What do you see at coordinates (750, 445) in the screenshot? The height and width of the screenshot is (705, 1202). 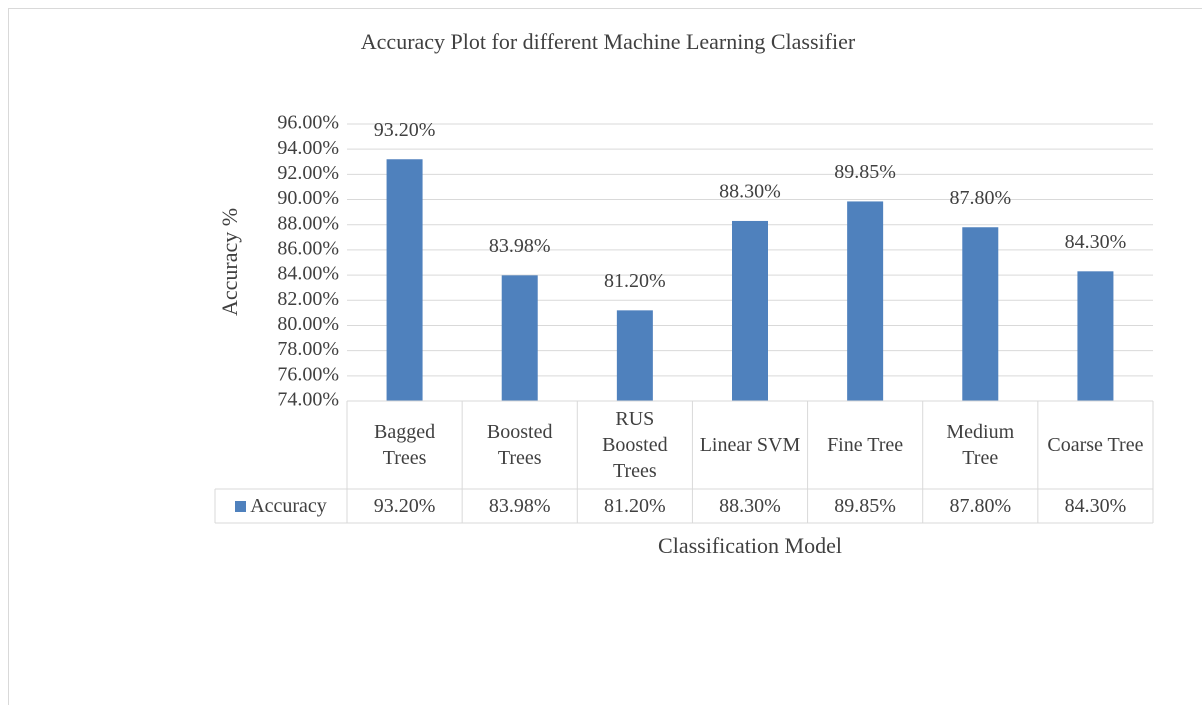 I see `x-tick-label: Linear SVM` at bounding box center [750, 445].